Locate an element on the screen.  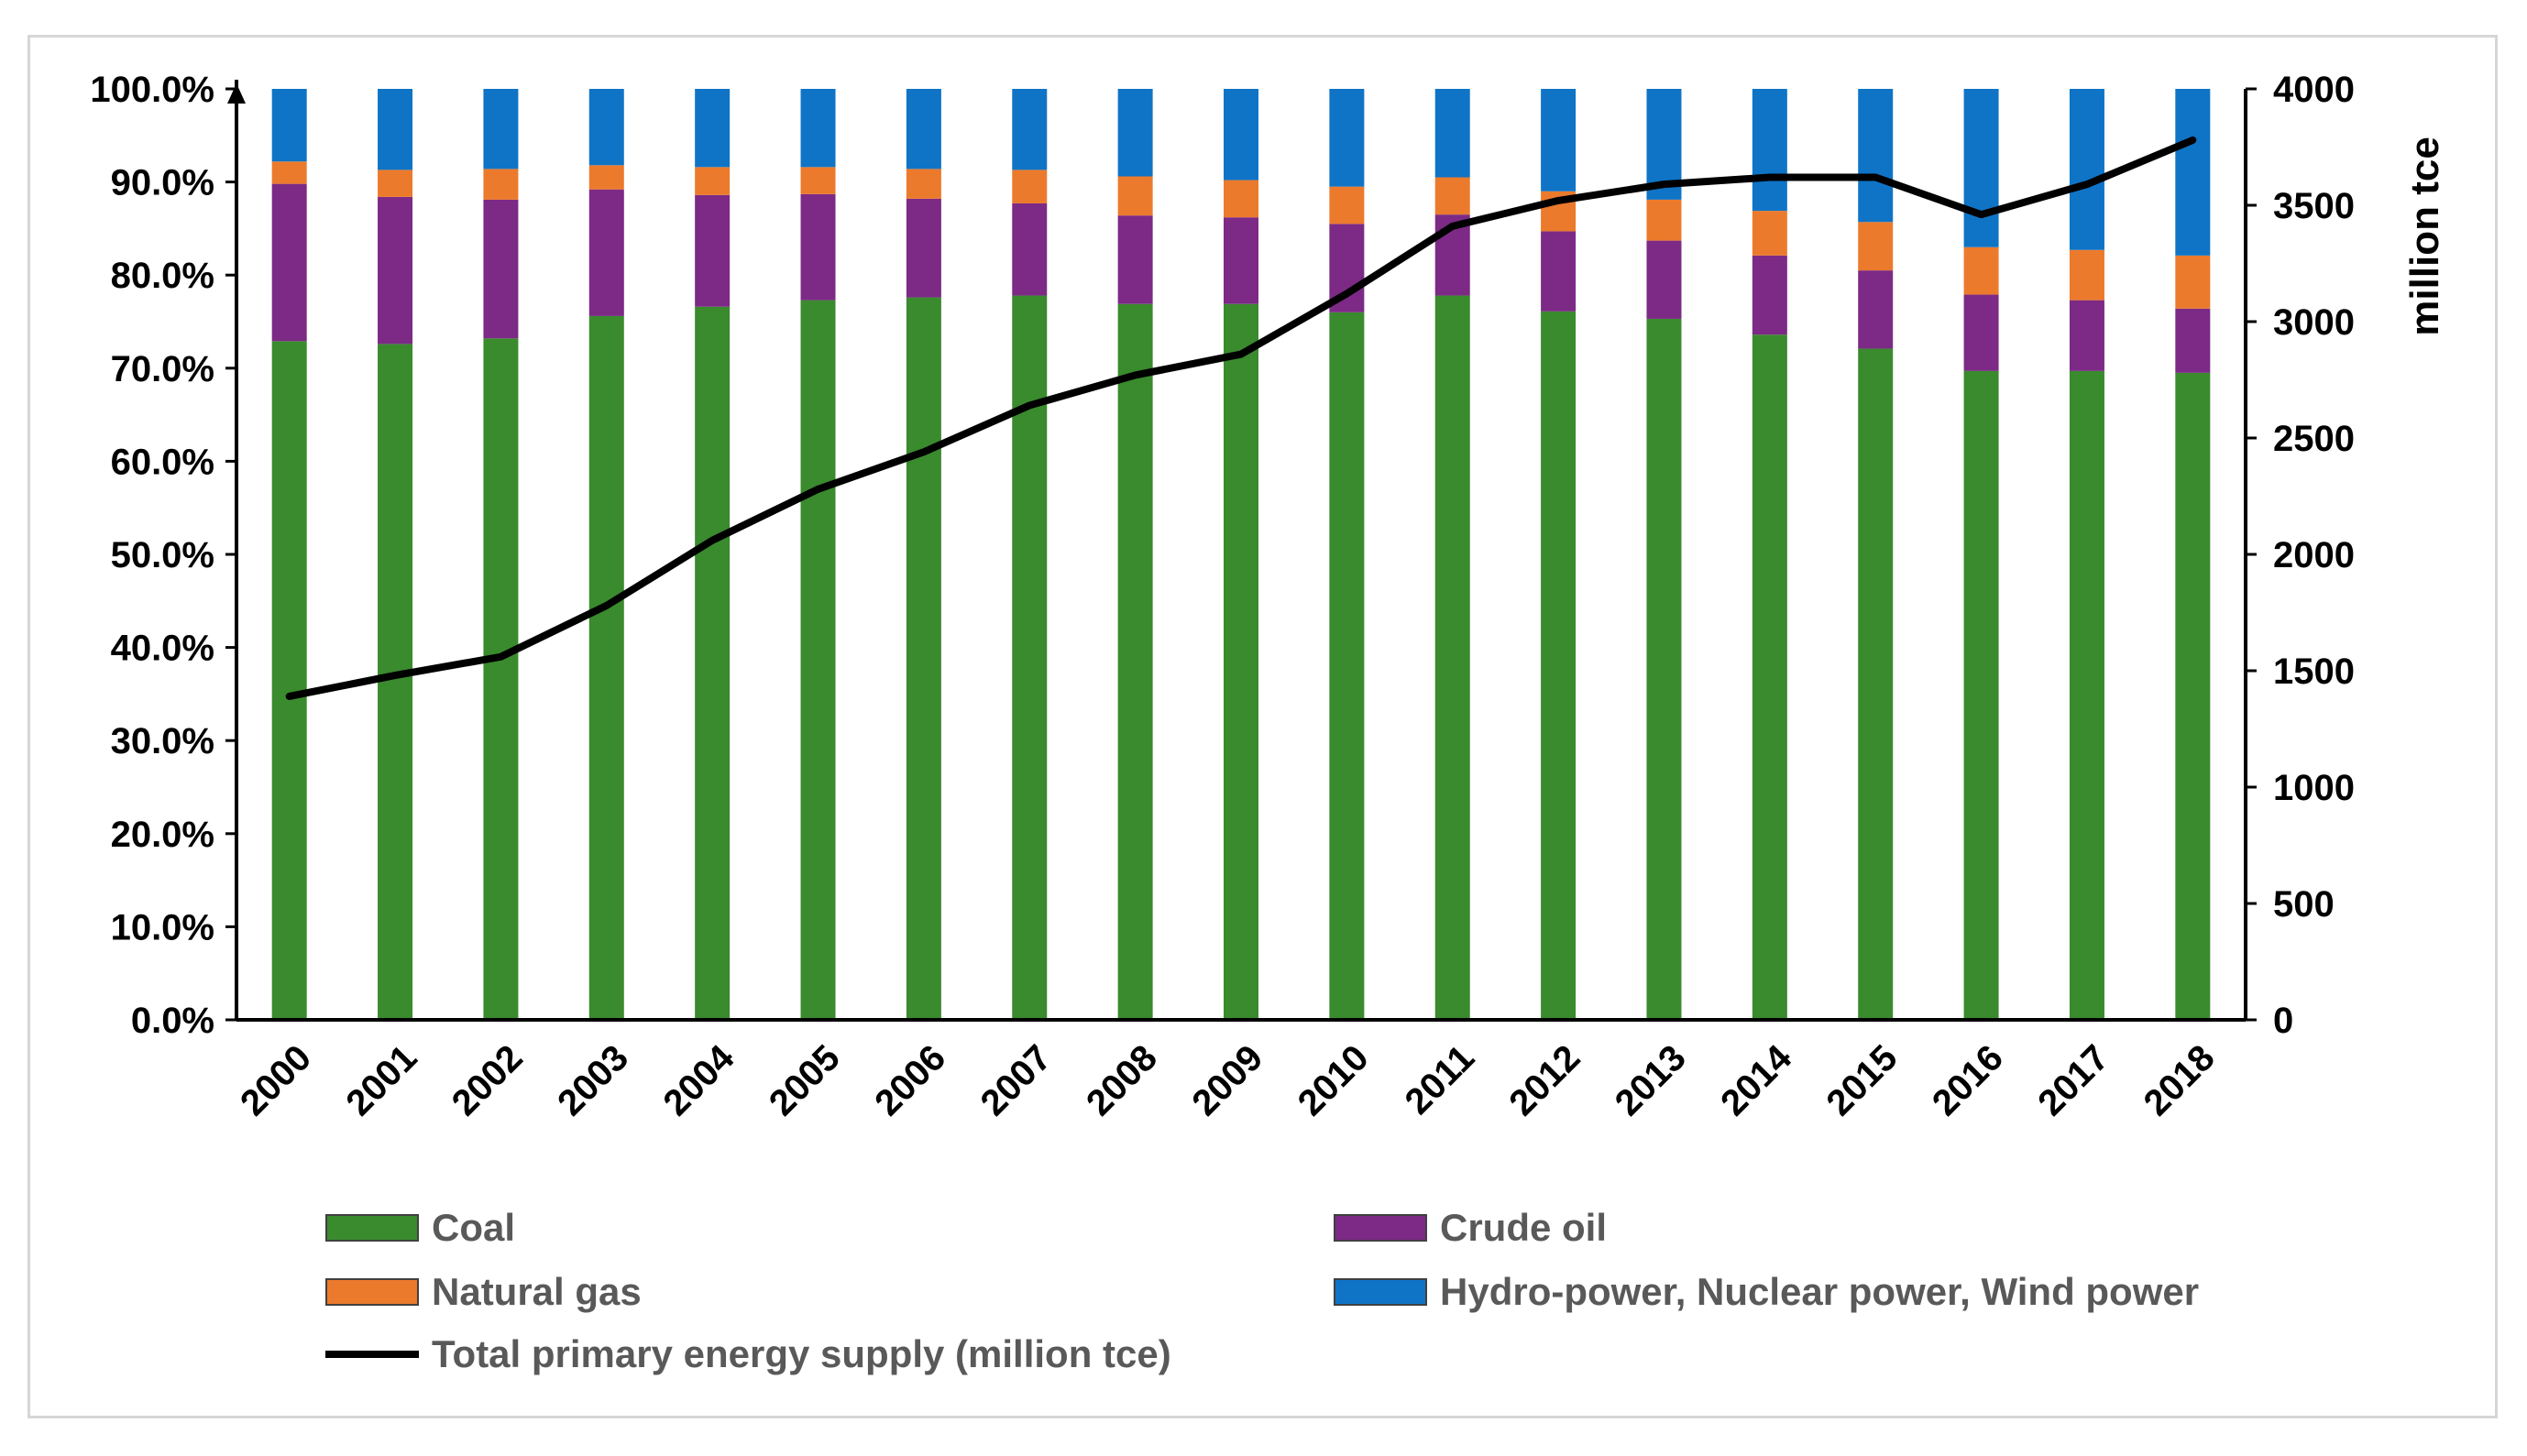
bar-natural-gas-2016 is located at coordinates (1981, 270).